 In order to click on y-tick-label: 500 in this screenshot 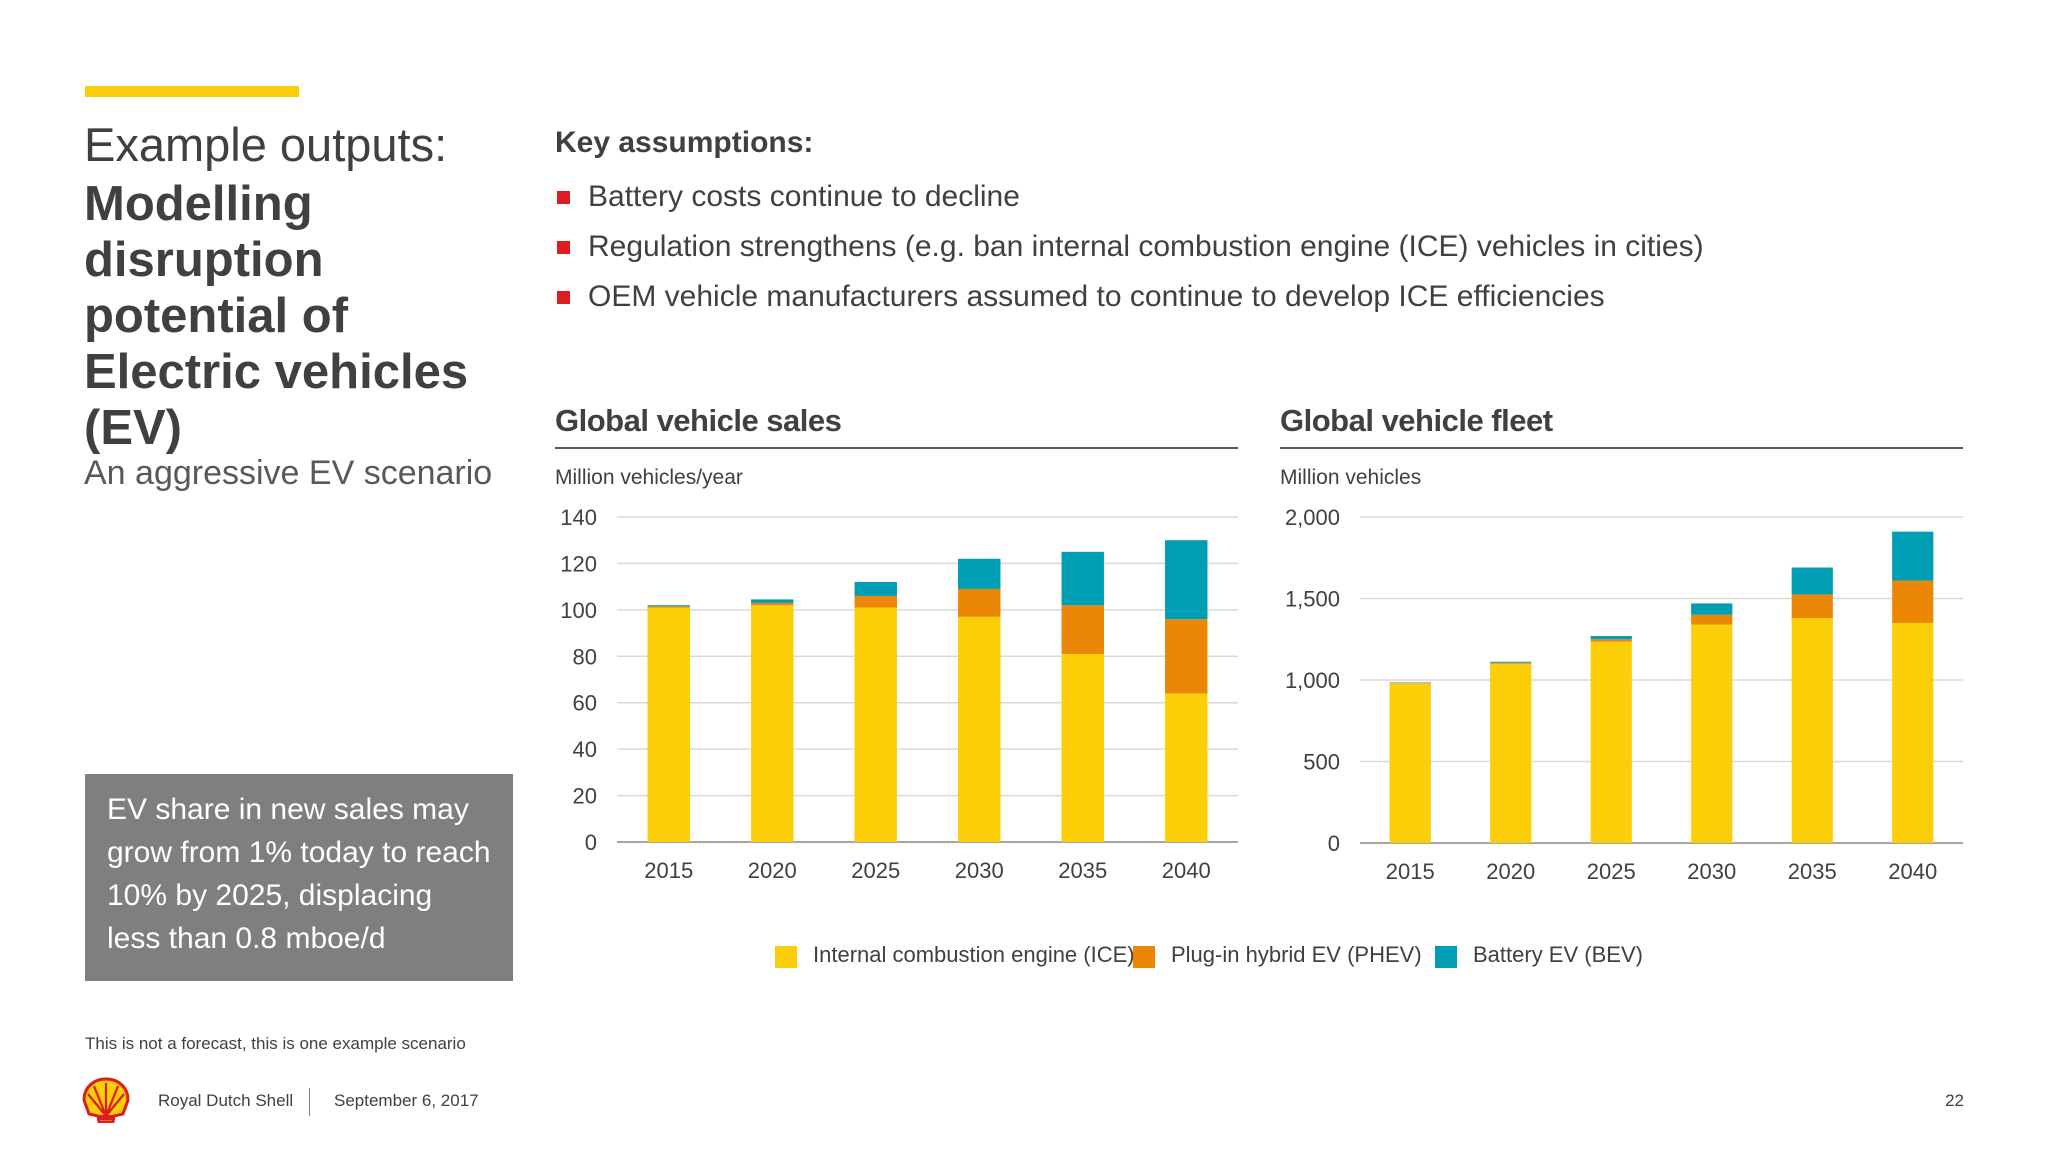, I will do `click(1321, 762)`.